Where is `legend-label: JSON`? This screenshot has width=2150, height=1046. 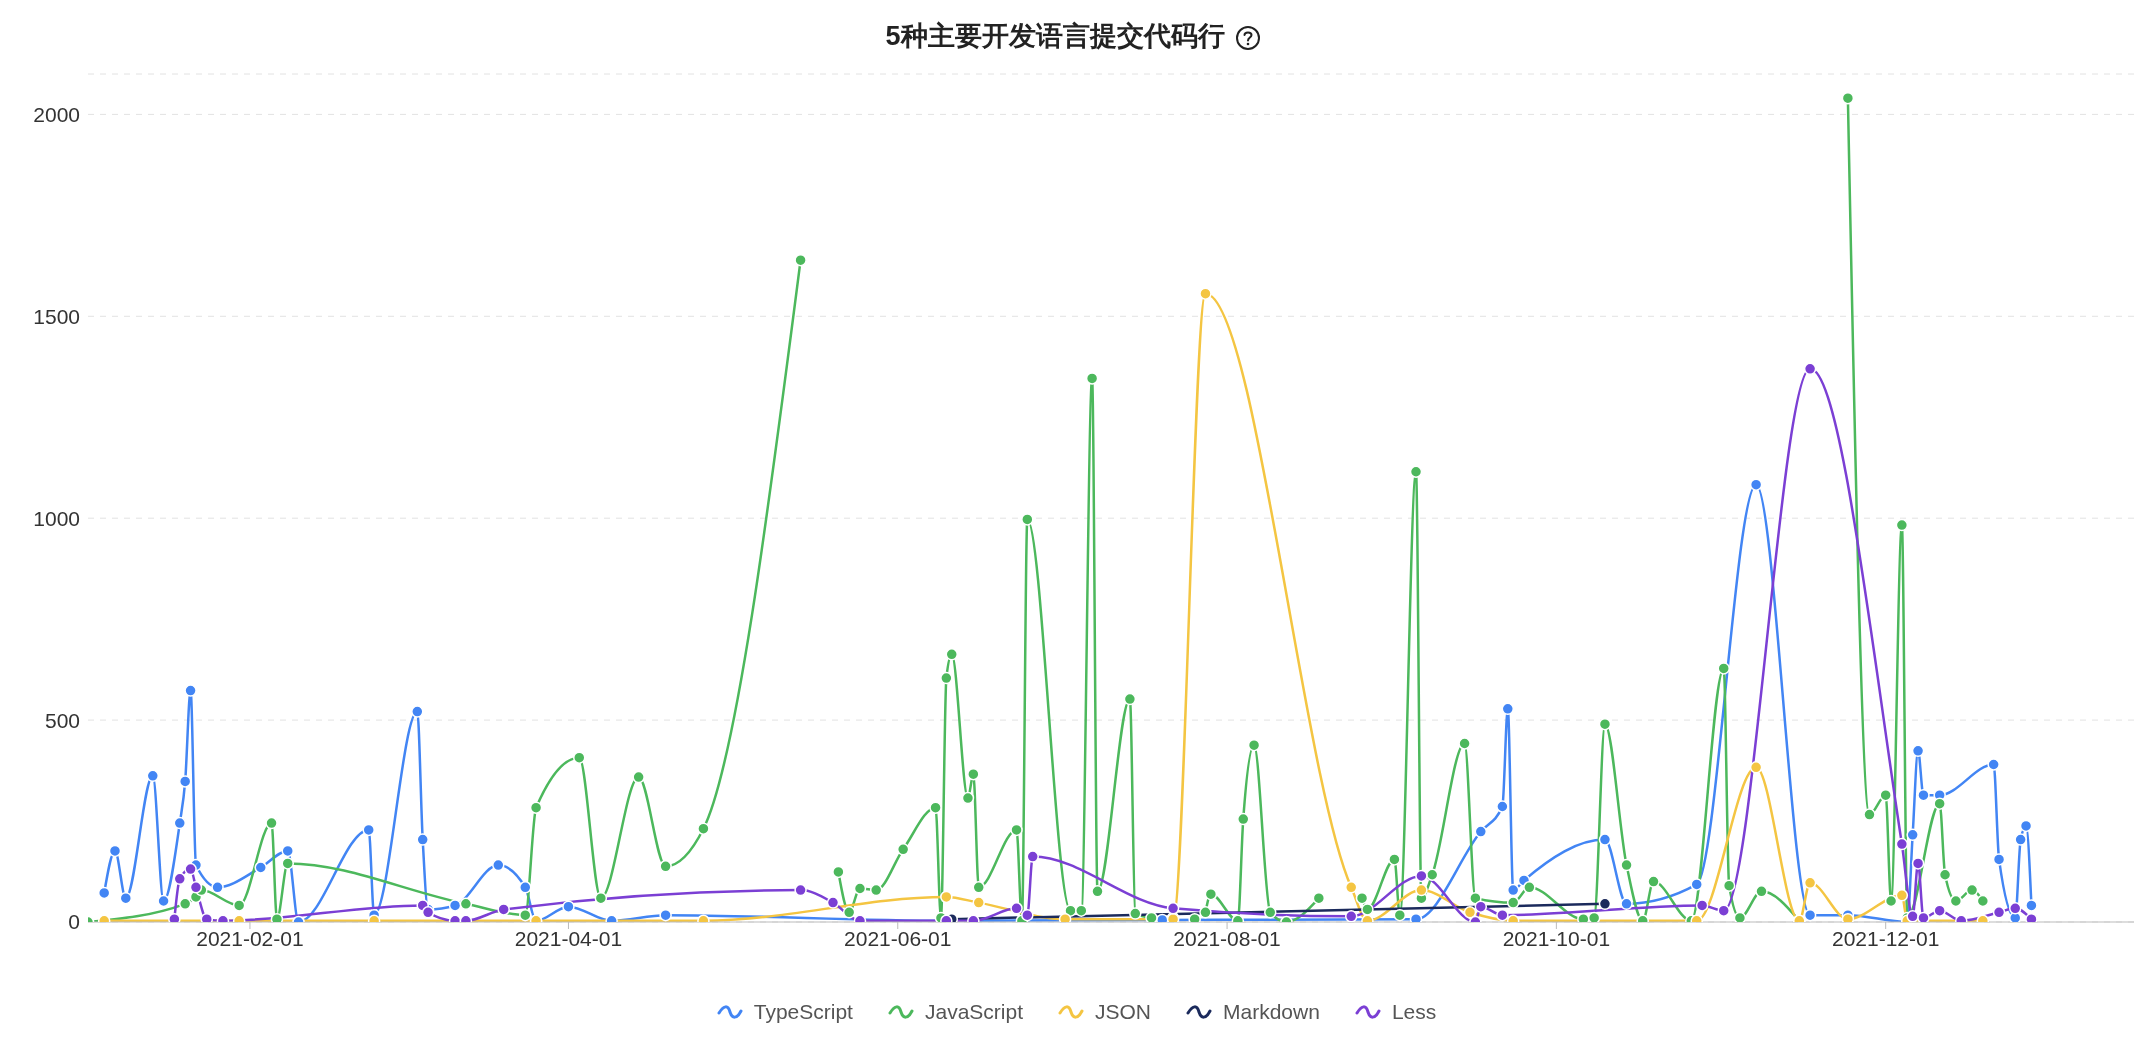
legend-label: JSON is located at coordinates (1123, 1012).